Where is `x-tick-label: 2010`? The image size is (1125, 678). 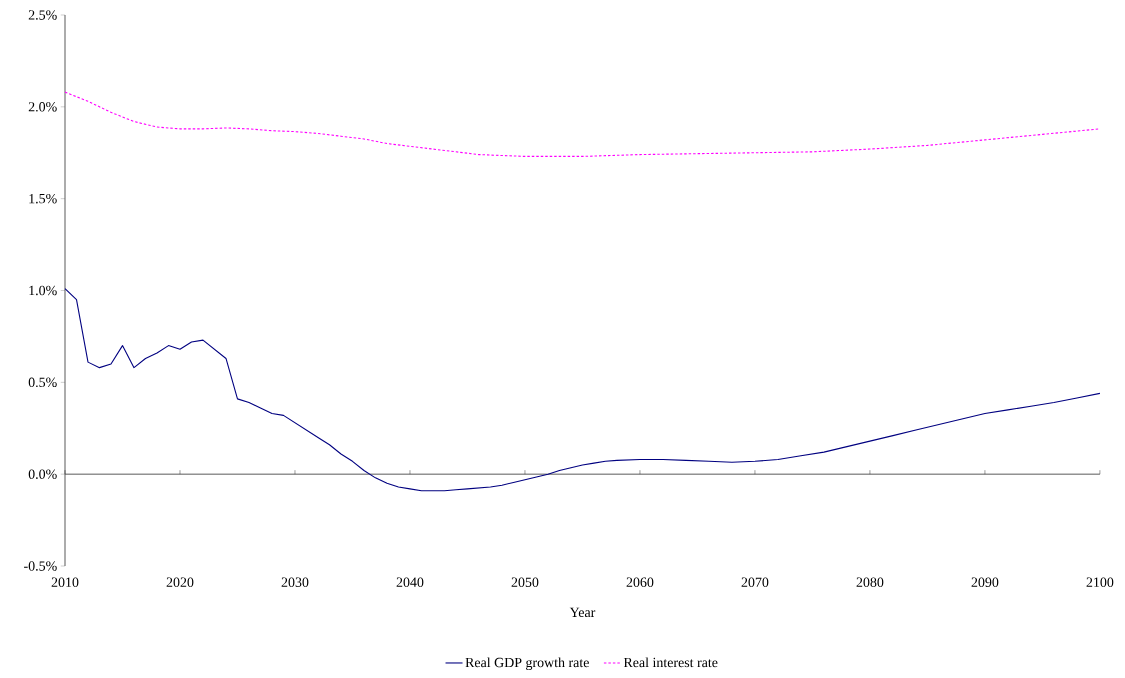
x-tick-label: 2010 is located at coordinates (65, 582).